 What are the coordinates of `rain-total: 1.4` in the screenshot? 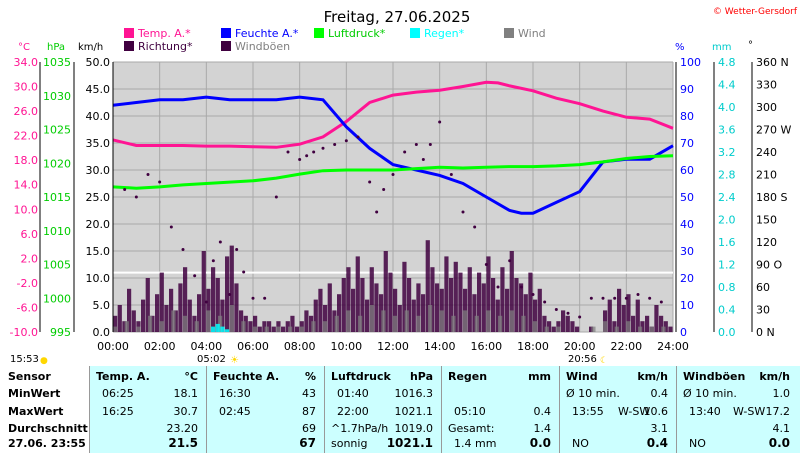 It's located at (542, 428).